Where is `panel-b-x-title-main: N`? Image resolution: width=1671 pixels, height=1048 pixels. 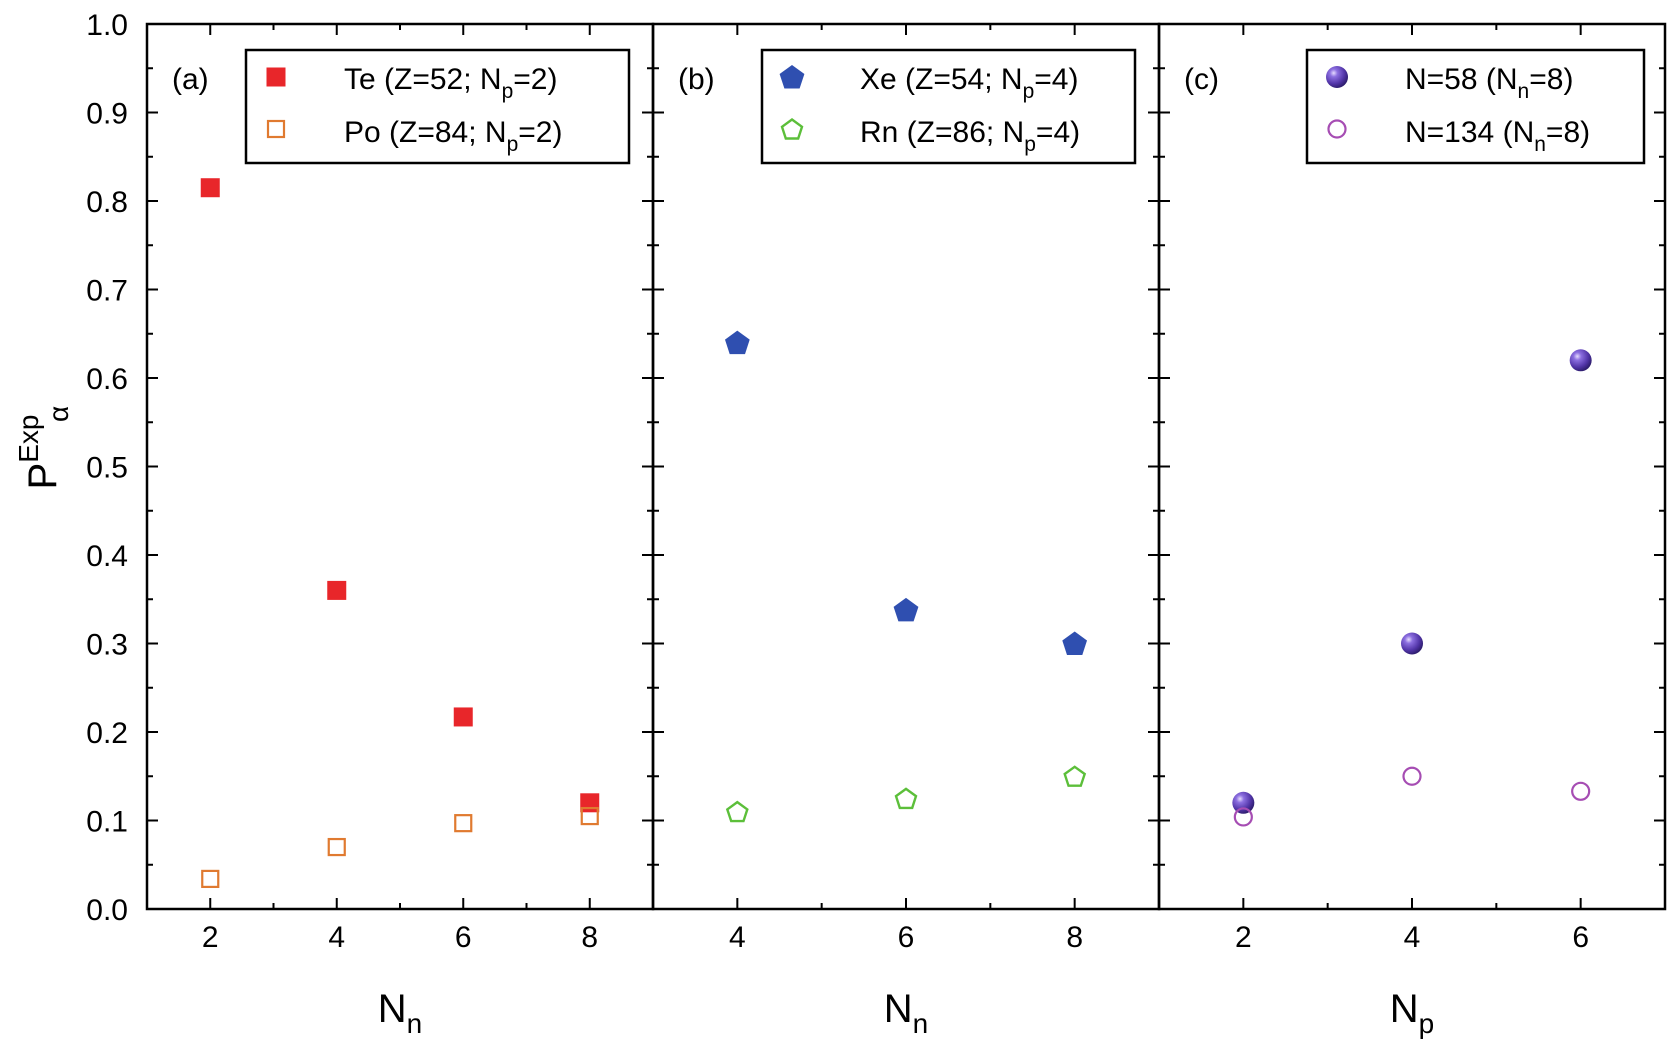 panel-b-x-title-main: N is located at coordinates (898, 1009).